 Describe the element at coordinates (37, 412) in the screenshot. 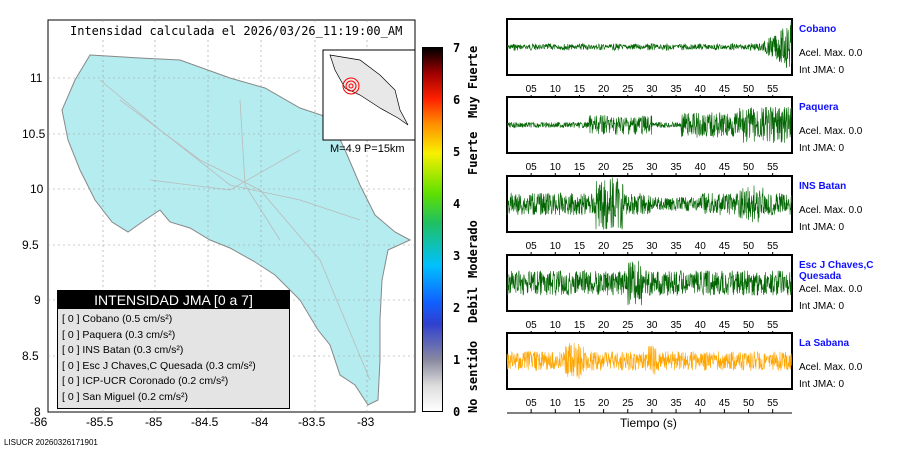

I see `lat-tick: 8` at that location.